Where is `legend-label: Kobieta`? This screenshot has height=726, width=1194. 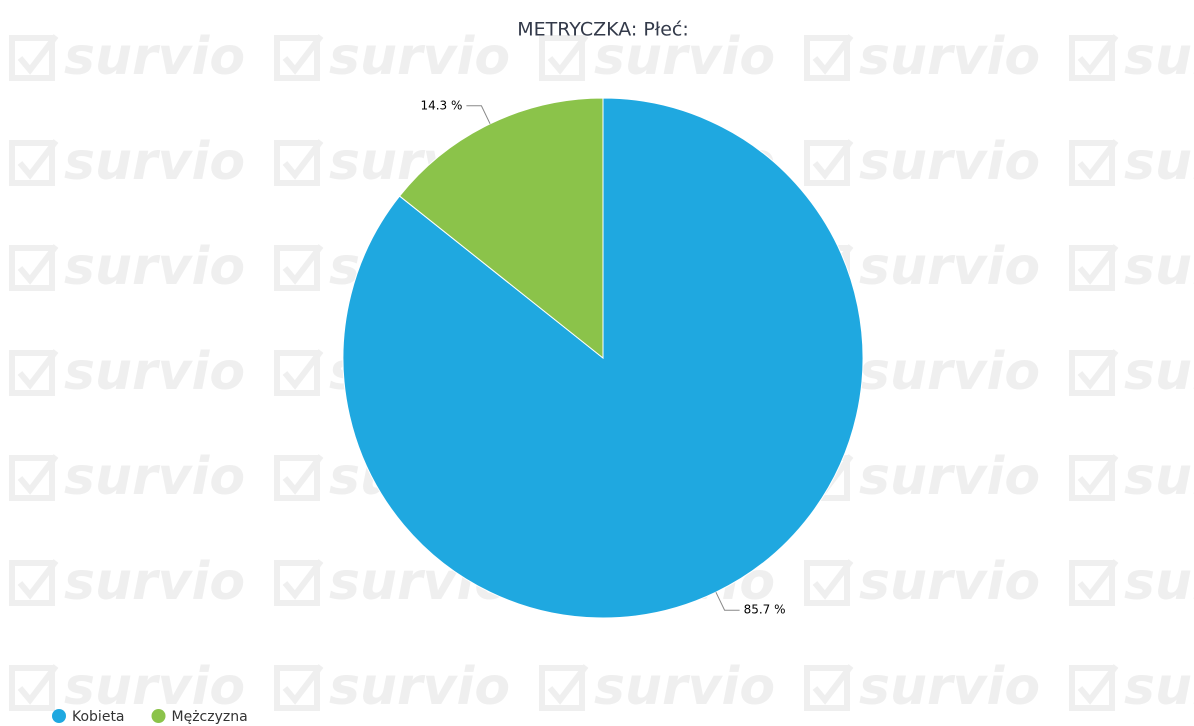 legend-label: Kobieta is located at coordinates (98, 717).